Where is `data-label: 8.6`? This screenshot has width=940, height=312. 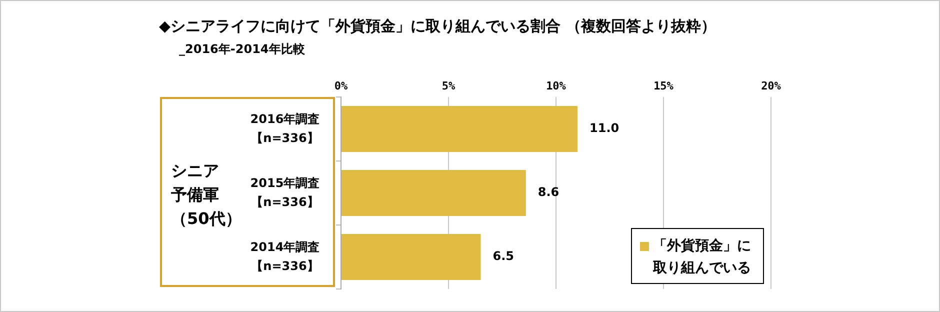 data-label: 8.6 is located at coordinates (549, 192).